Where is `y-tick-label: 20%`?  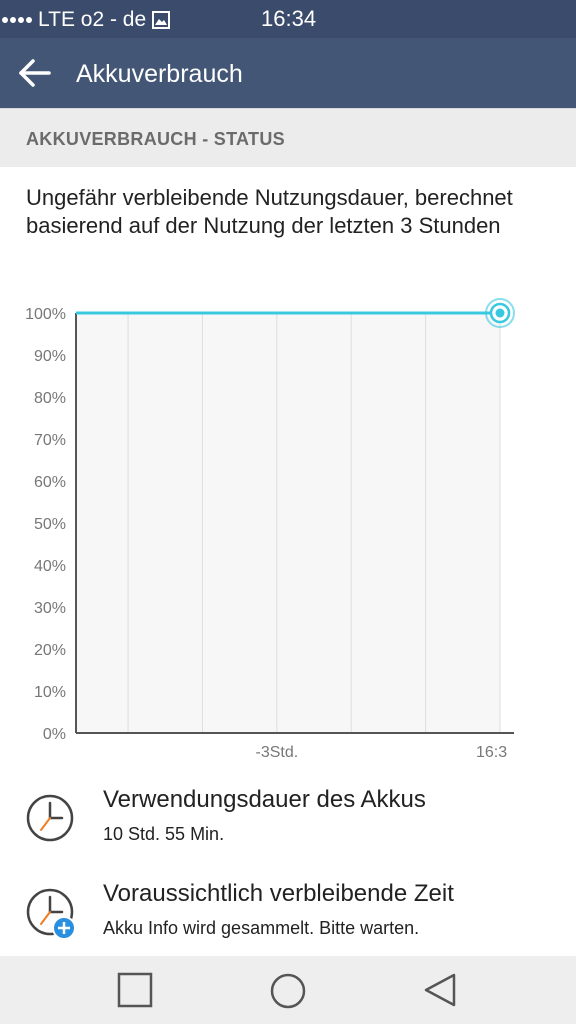 y-tick-label: 20% is located at coordinates (50, 650).